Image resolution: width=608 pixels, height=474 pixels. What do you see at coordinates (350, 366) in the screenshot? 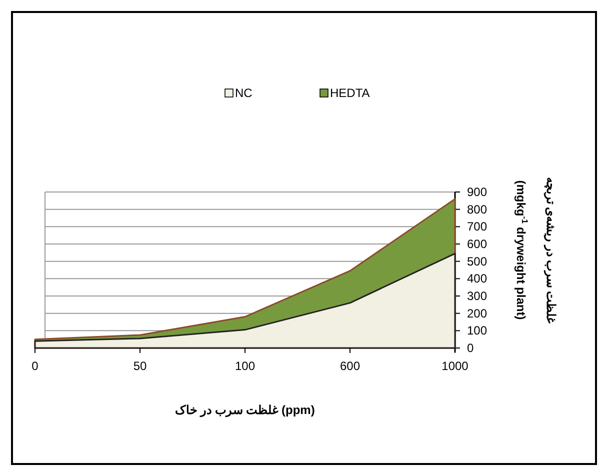
I see `x-tick-label: 600` at bounding box center [350, 366].